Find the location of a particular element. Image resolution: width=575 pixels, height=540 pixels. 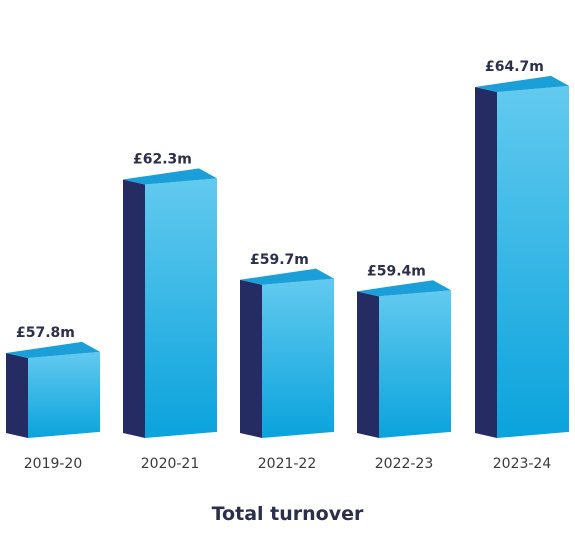

x-tick-label: 2022-23 is located at coordinates (404, 464).